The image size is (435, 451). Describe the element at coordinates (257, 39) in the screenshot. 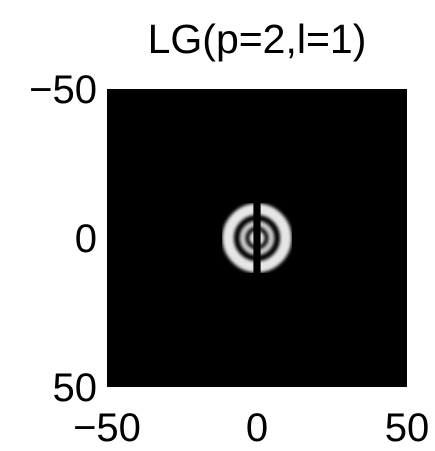

I see `chart-title: LG(p=2,l=1)` at that location.